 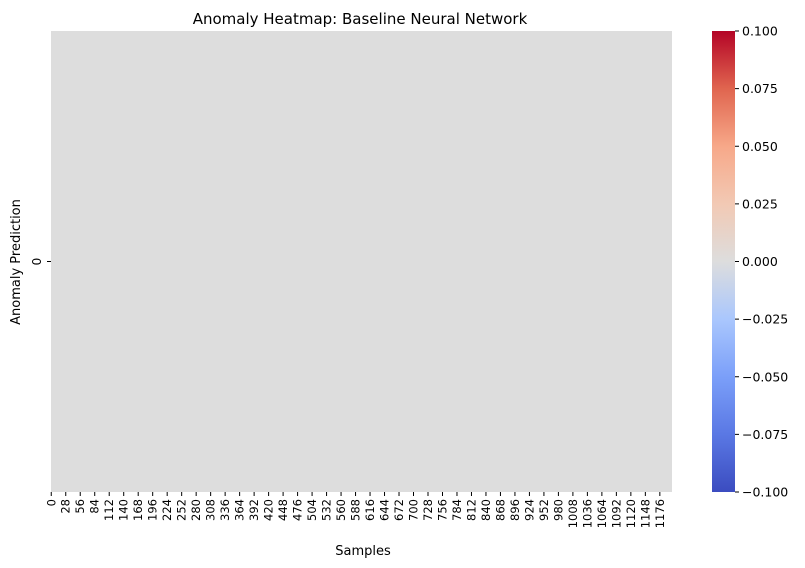 I want to click on colorbar-tick-label: 0.025, so click(x=760, y=203).